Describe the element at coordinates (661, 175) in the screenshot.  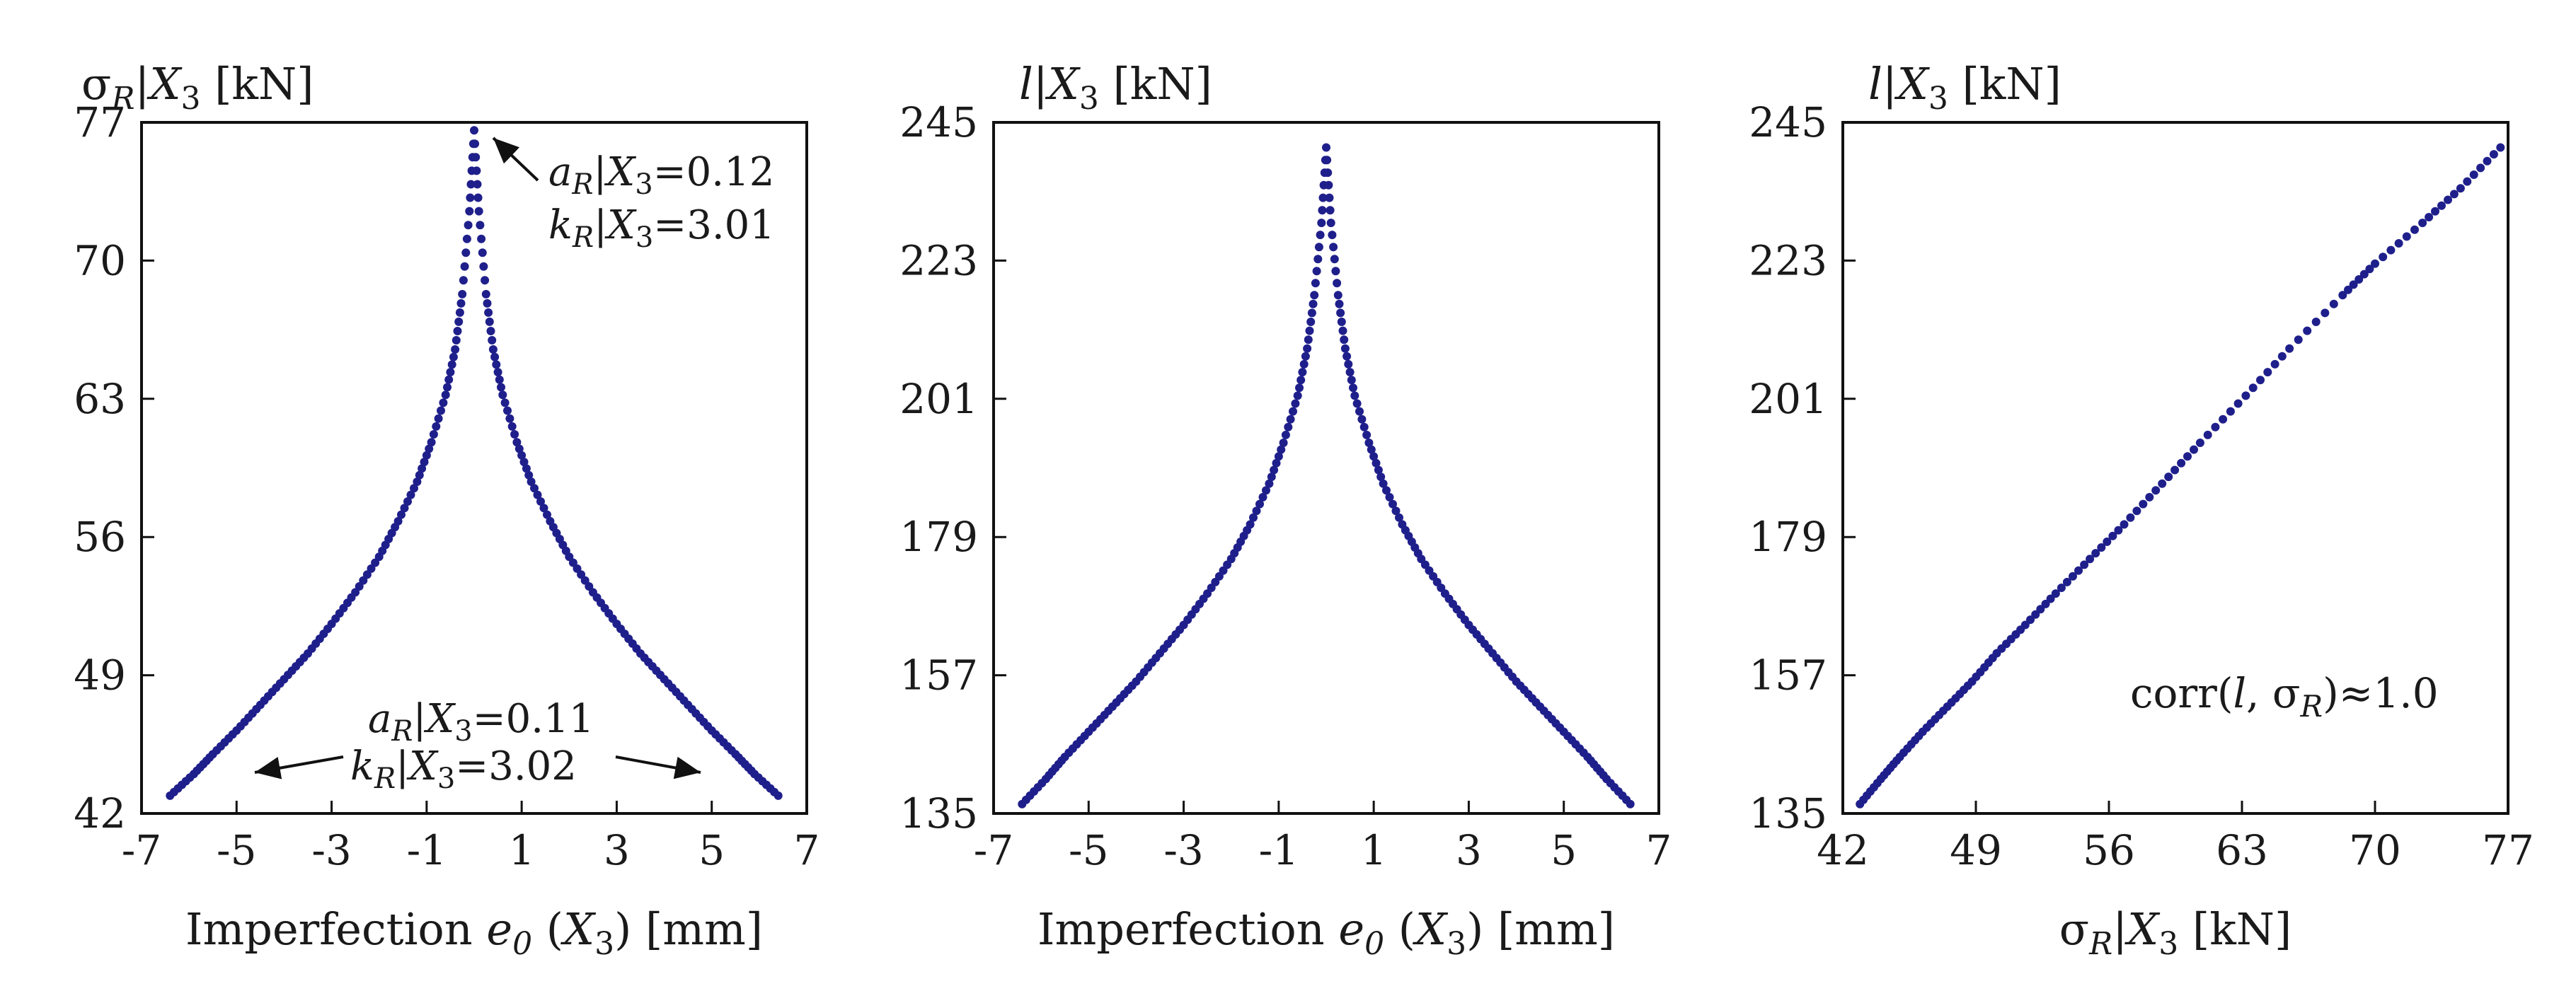
I see `annotation-line: aR|X3=0.12` at that location.